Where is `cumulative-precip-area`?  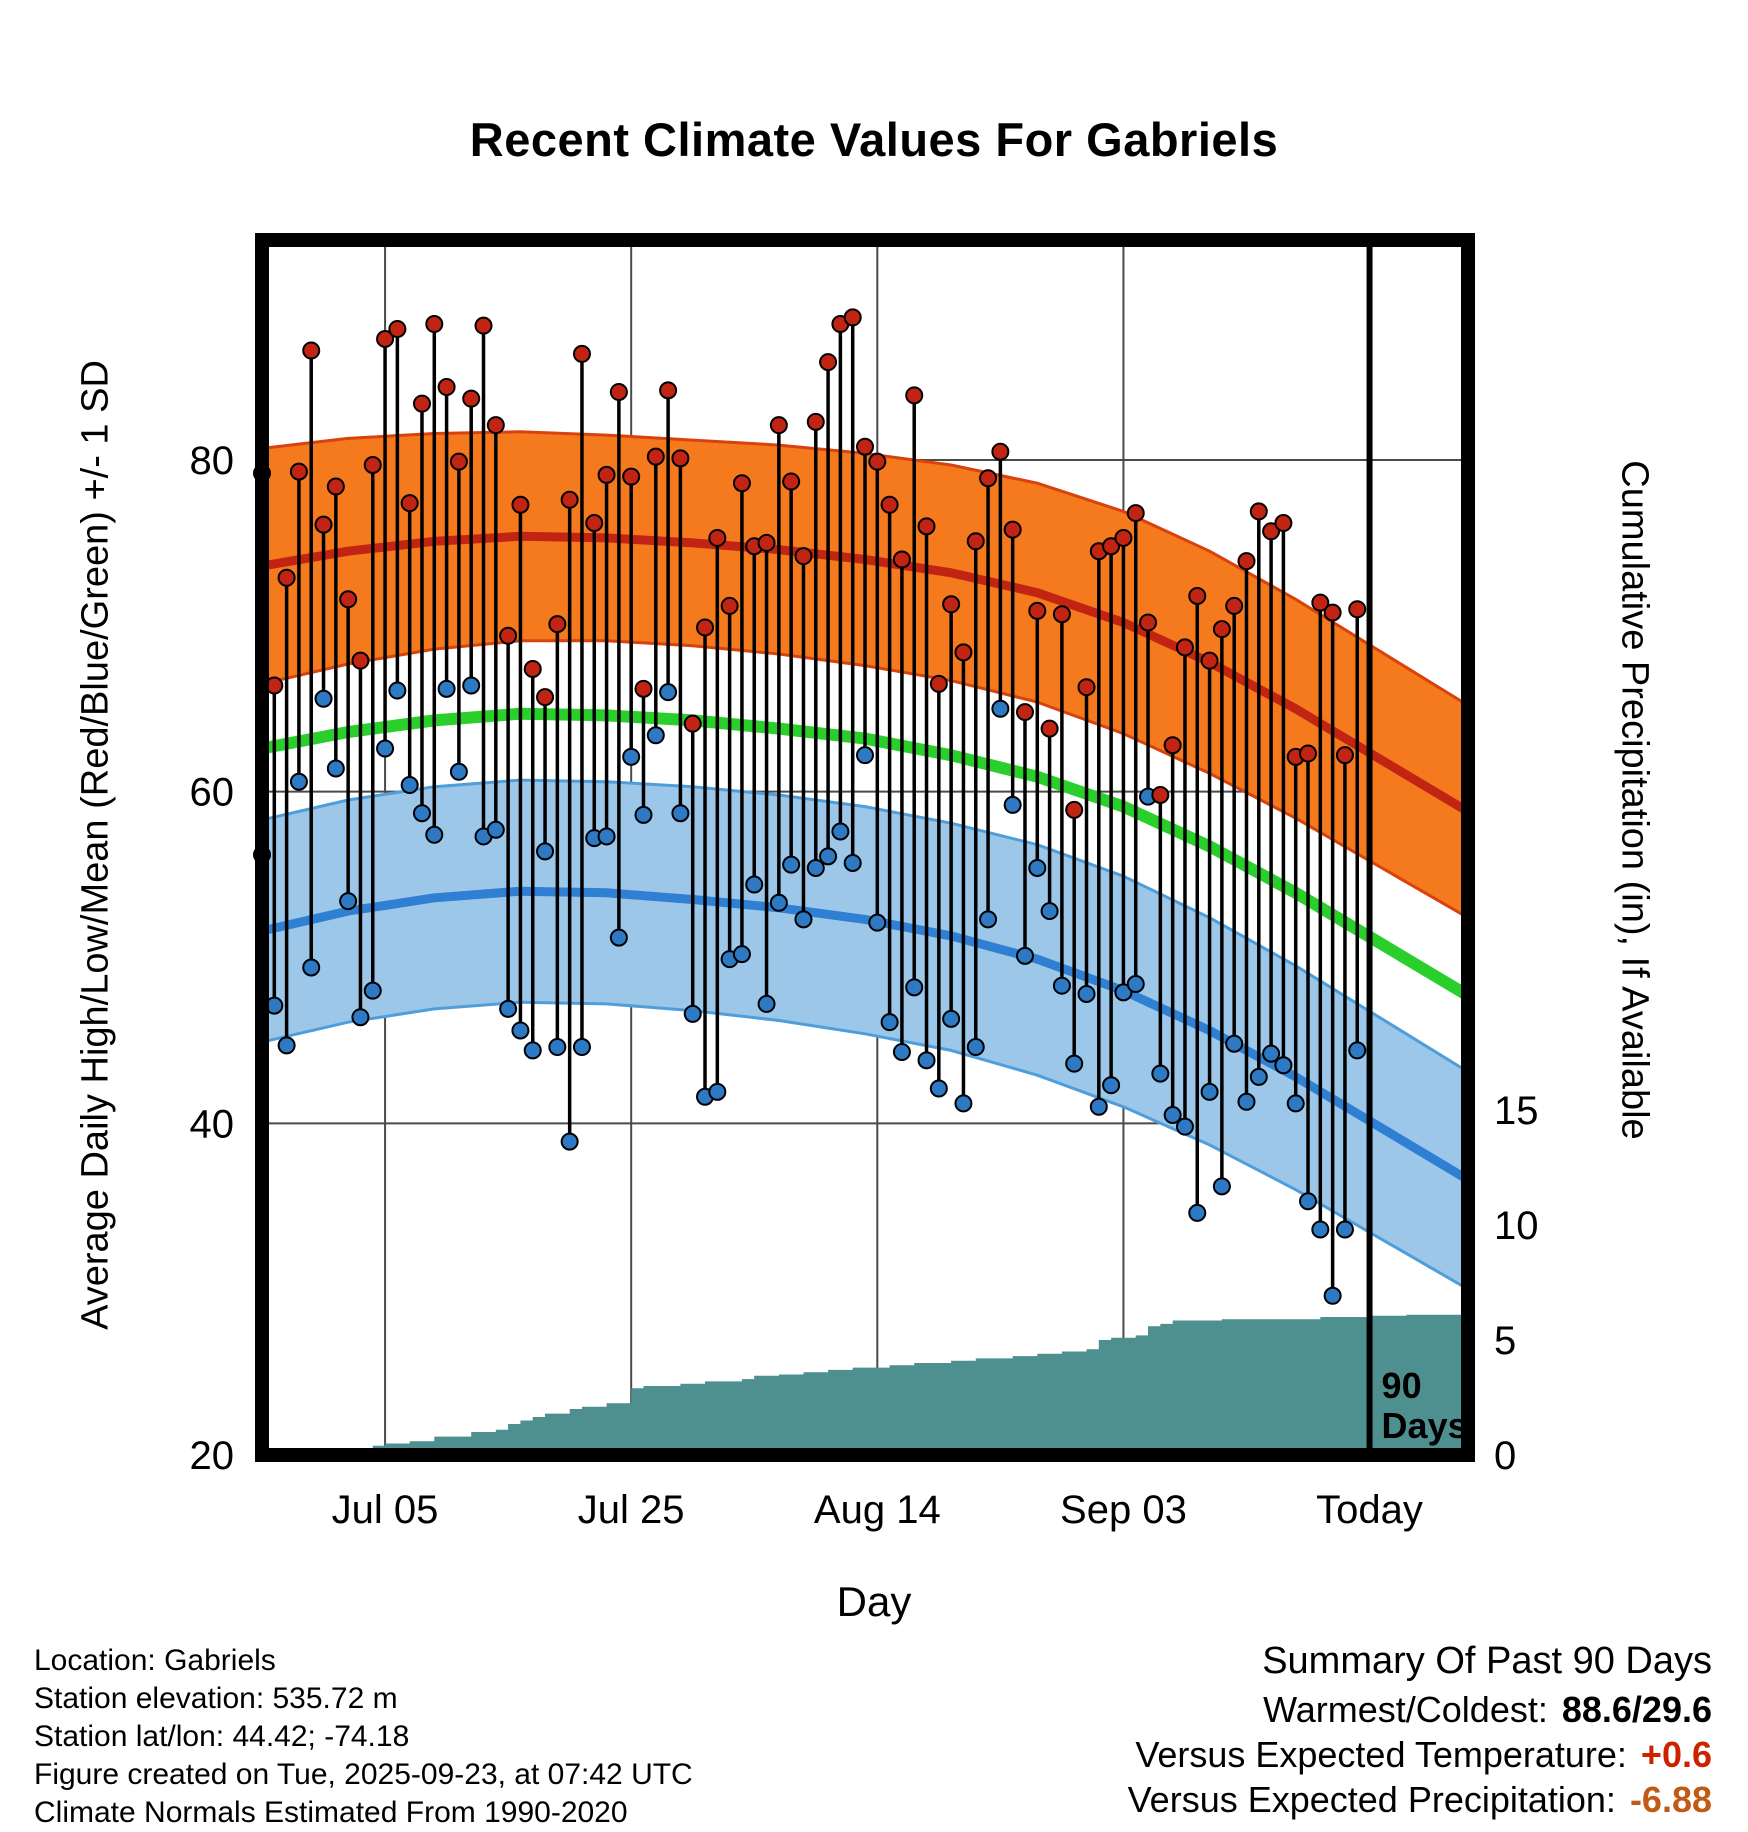
cumulative-precip-area is located at coordinates (865, 1383).